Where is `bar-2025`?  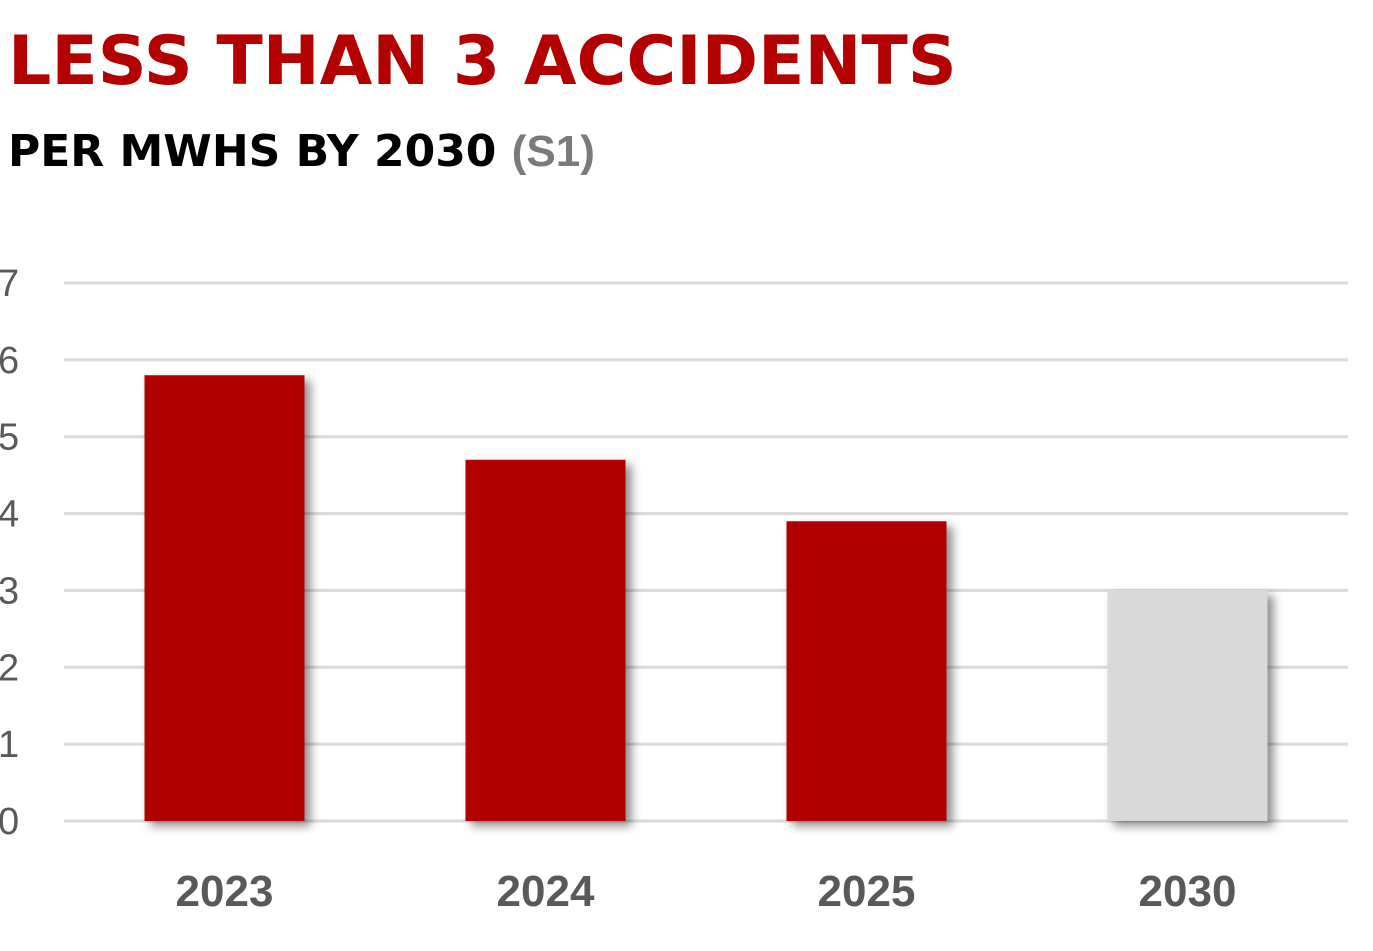
bar-2025 is located at coordinates (866, 671).